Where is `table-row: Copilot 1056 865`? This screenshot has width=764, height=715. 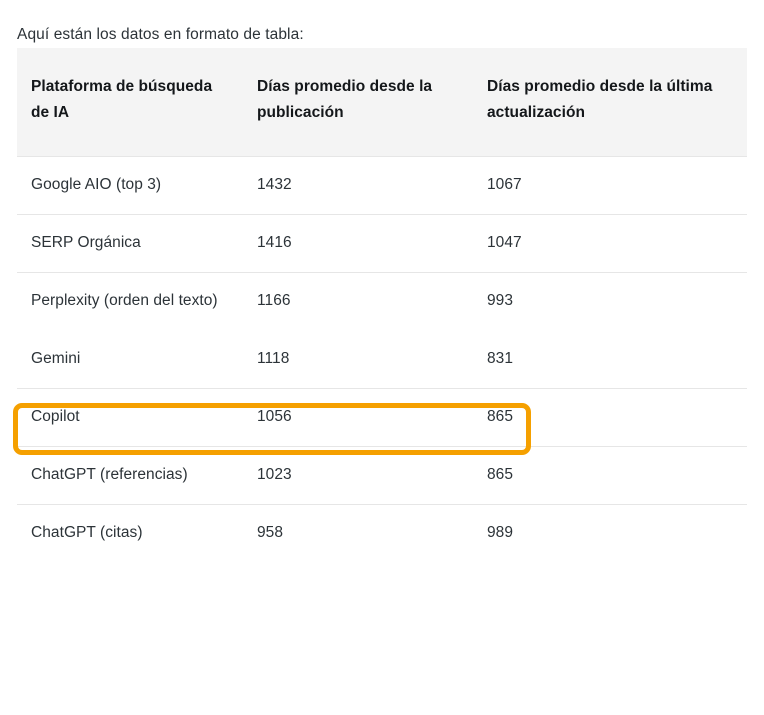 table-row: Copilot 1056 865 is located at coordinates (382, 417).